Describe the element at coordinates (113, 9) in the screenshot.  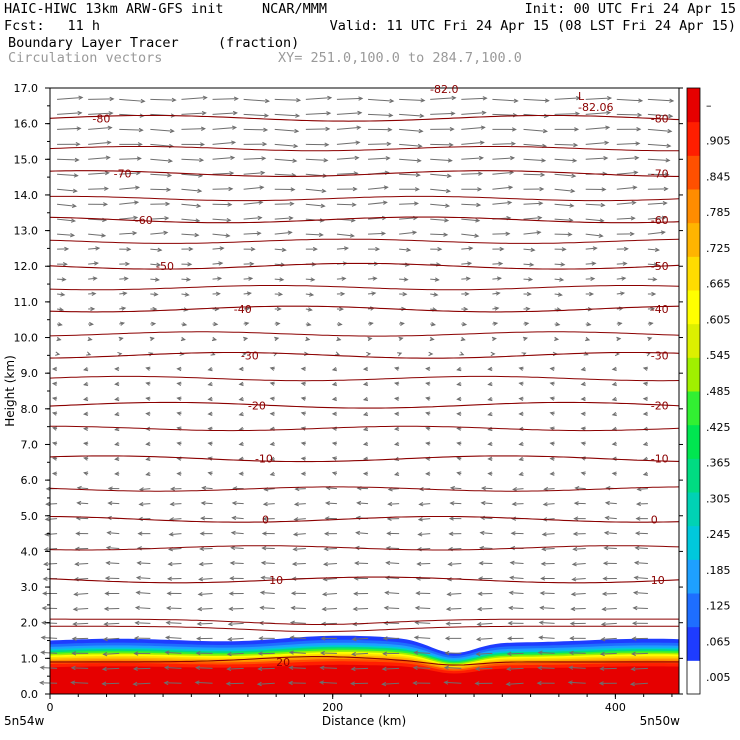
I see `model-title: HAIC-HIWC 13km ARW-GFS init` at that location.